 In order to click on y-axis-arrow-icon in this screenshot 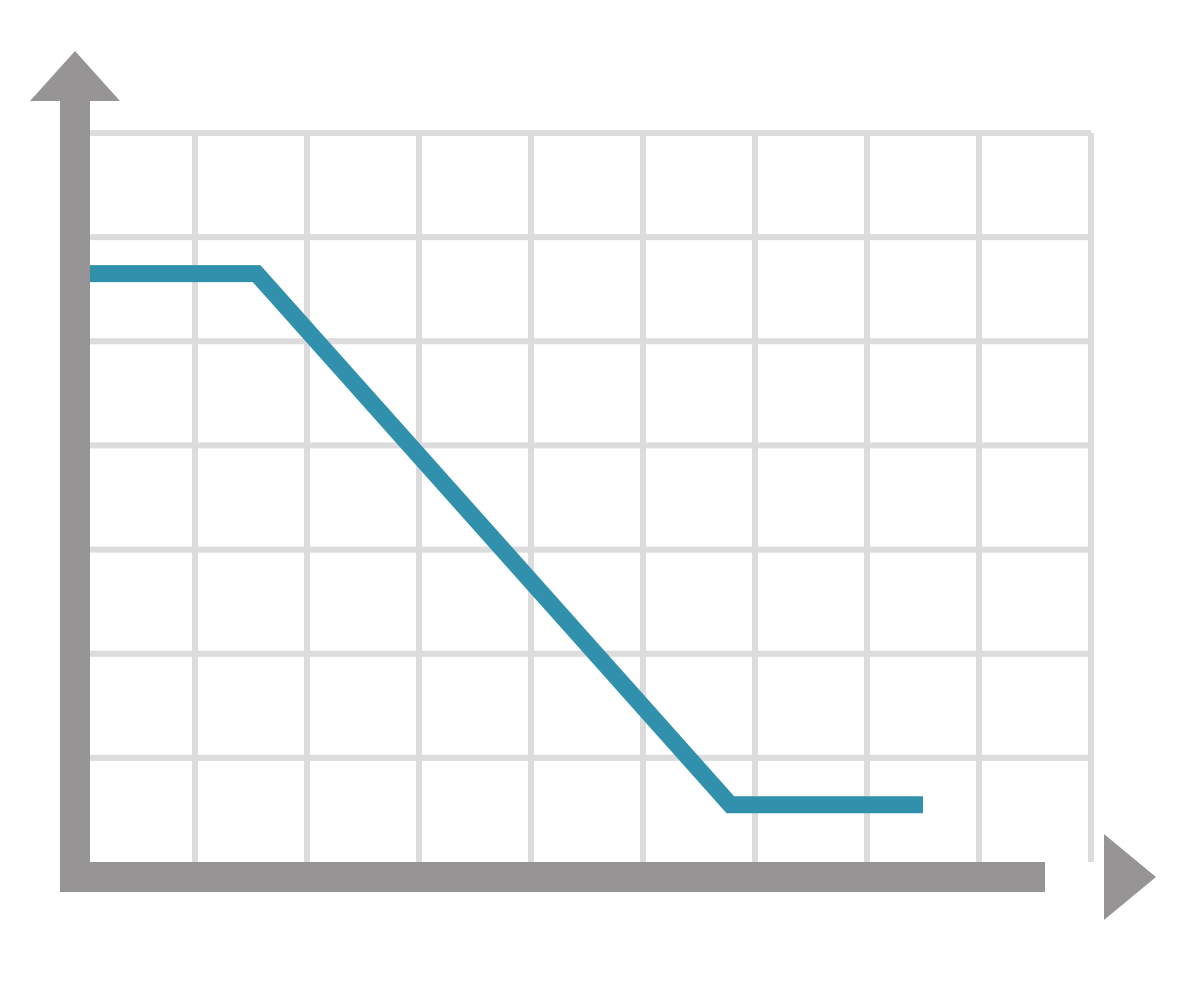, I will do `click(75, 76)`.